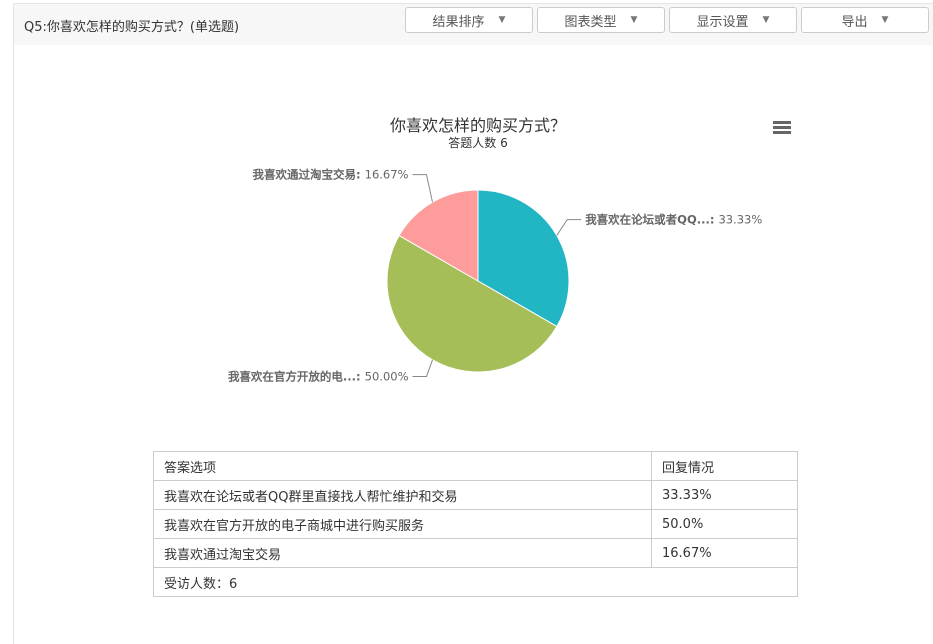 This screenshot has height=644, width=933. I want to click on percent-cell: 50.0%, so click(724, 524).